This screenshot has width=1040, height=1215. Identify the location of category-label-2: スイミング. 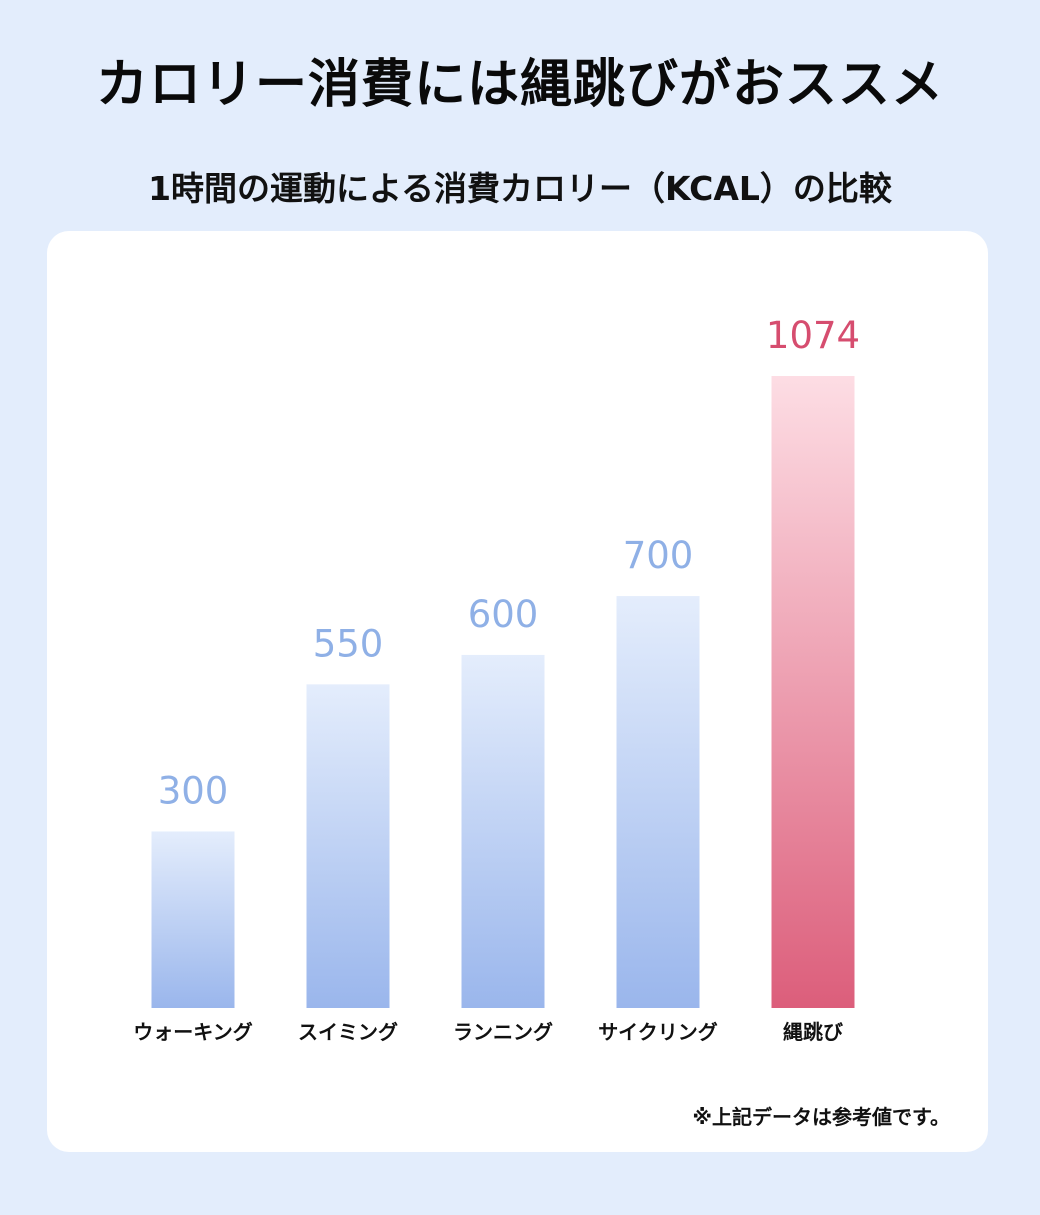
(348, 1032).